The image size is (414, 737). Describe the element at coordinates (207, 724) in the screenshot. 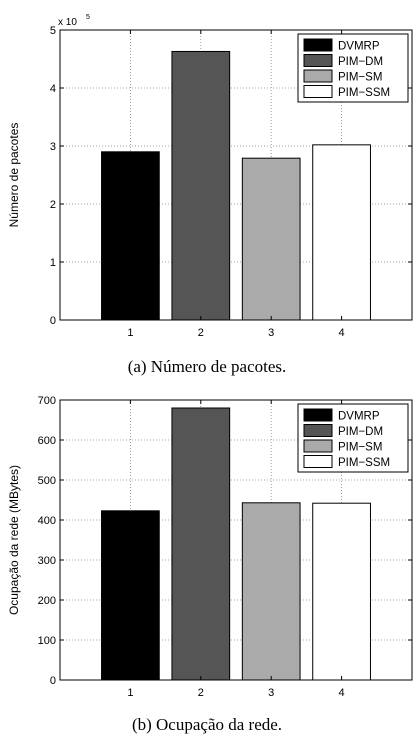

I see `figure-caption: (b) Ocupação da rede.` at that location.